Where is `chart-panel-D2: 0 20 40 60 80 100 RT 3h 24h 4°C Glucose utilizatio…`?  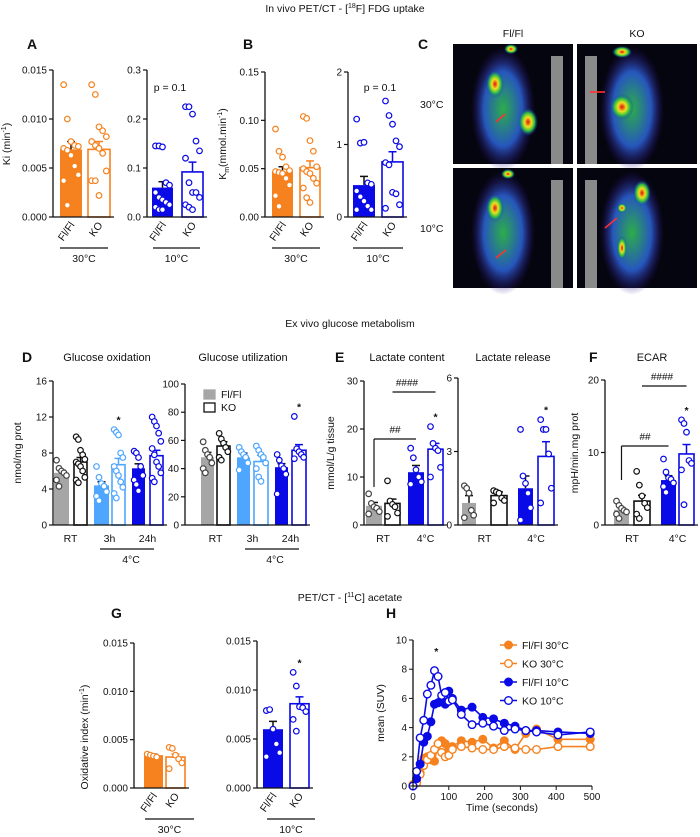 chart-panel-D2: 0 20 40 60 80 100 RT 3h 24h 4°C Glucose utilizatio… is located at coordinates (236, 459).